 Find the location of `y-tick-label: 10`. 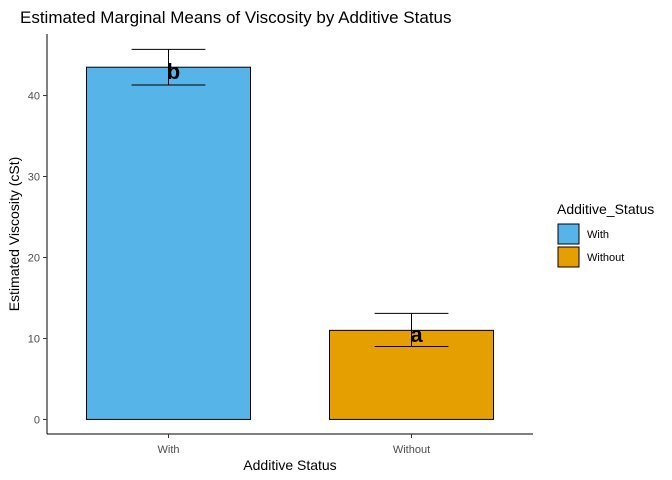

y-tick-label: 10 is located at coordinates (34, 339).